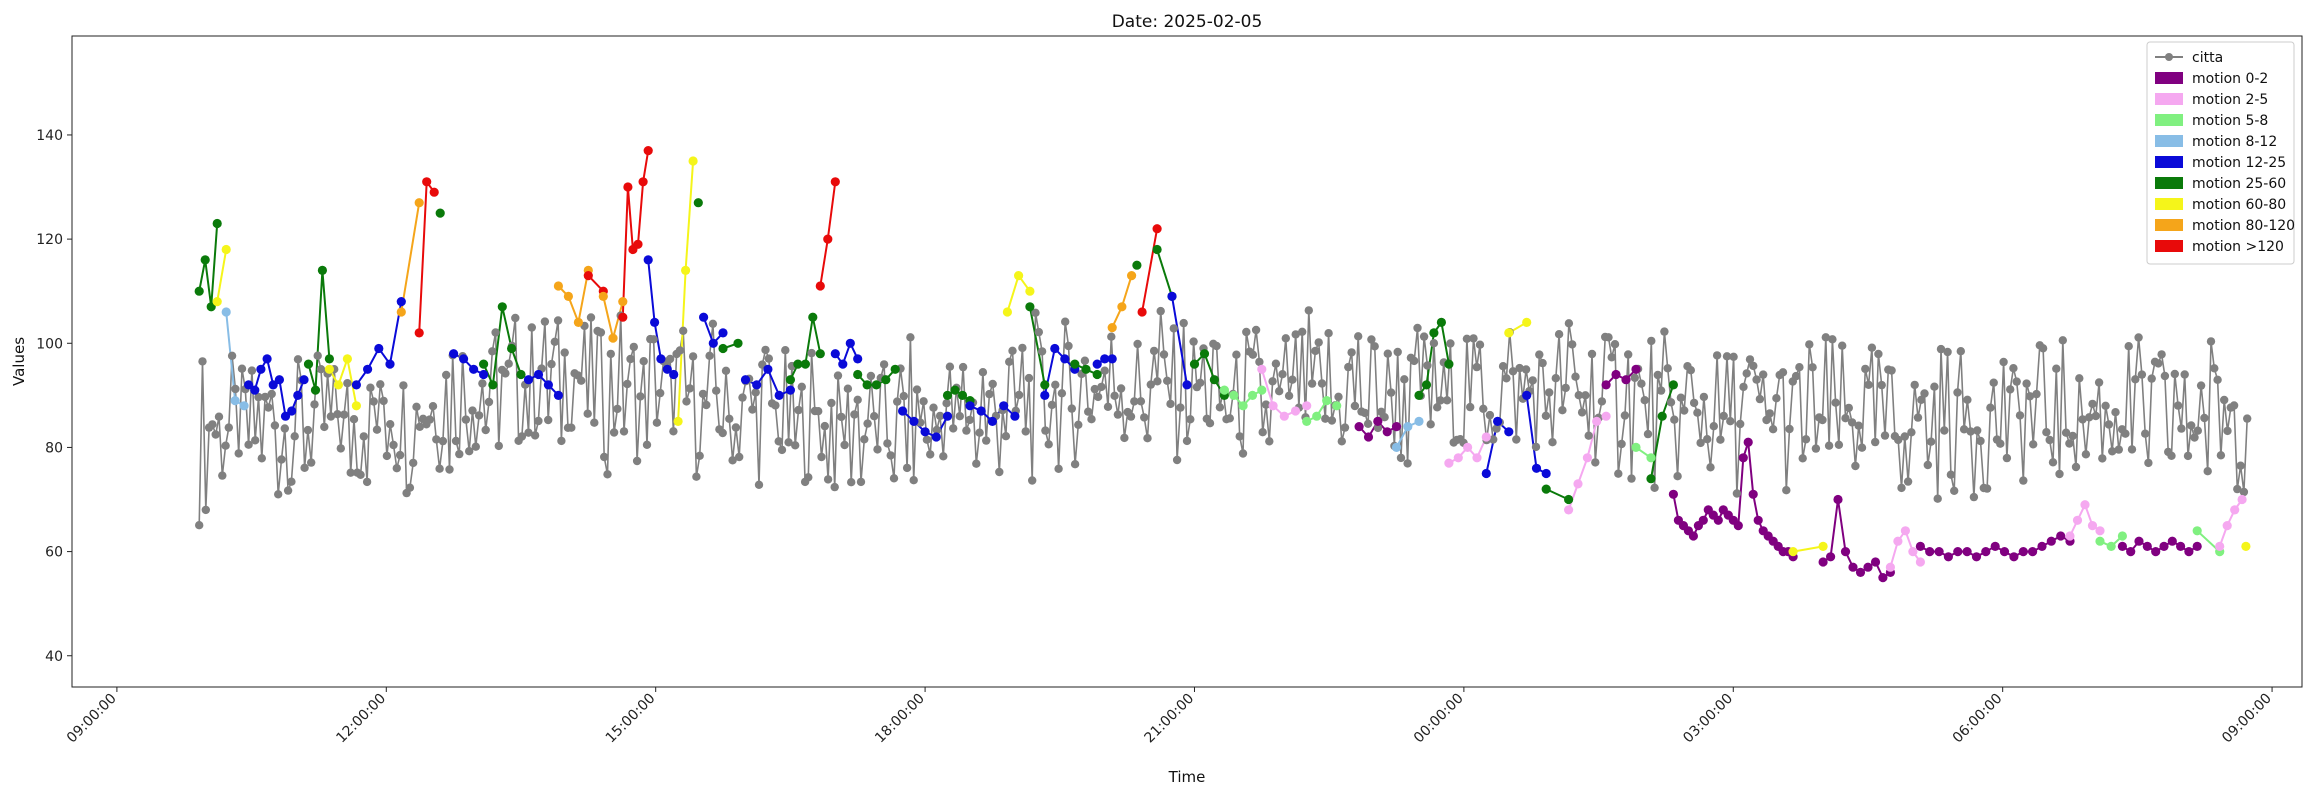  What do you see at coordinates (49, 240) in the screenshot?
I see `y-tick-label: 120` at bounding box center [49, 240].